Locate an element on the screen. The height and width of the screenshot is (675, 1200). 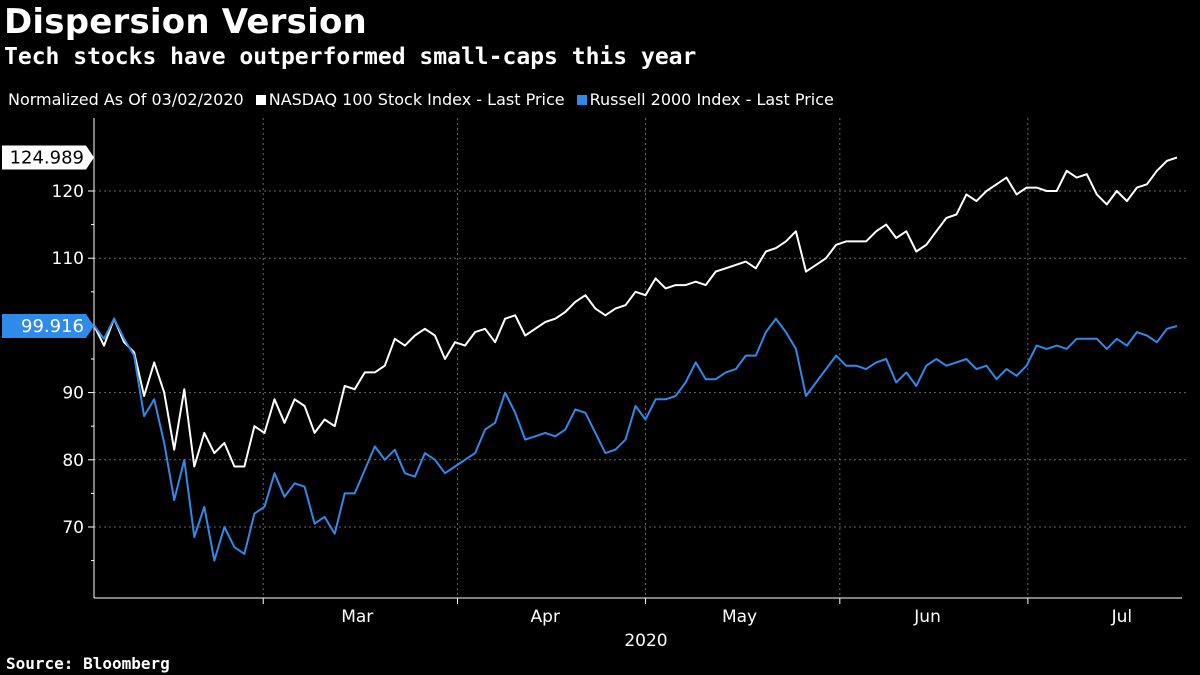
xtick-label-mar: Mar is located at coordinates (357, 617).